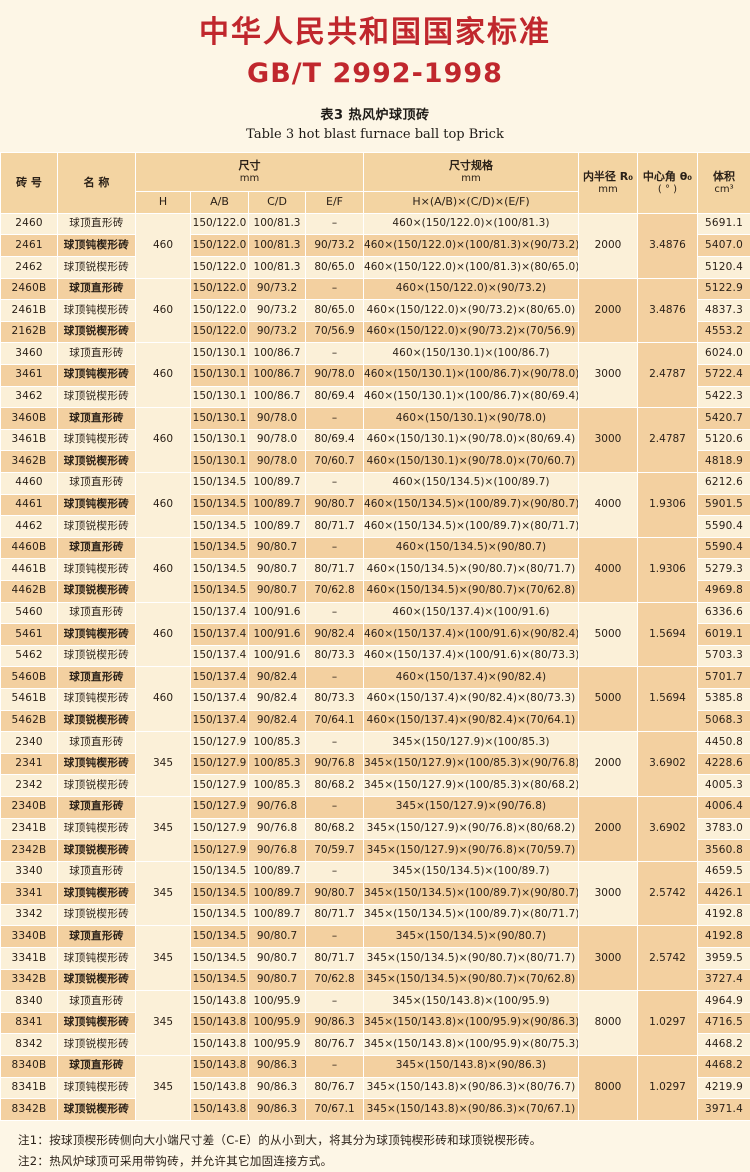 This screenshot has height=1172, width=750. I want to click on cell-center-angle: 1.5694, so click(668, 634).